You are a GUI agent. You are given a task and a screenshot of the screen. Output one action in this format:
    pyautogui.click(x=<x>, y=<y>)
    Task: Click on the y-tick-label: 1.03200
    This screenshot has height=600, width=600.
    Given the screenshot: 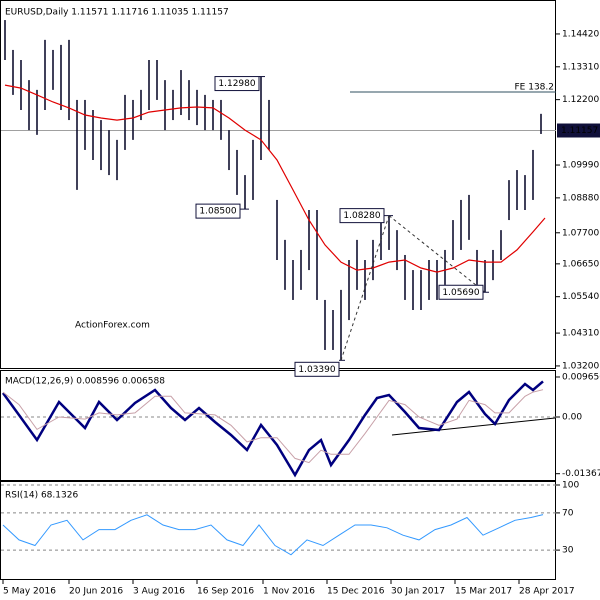 What is the action you would take?
    pyautogui.click(x=580, y=366)
    